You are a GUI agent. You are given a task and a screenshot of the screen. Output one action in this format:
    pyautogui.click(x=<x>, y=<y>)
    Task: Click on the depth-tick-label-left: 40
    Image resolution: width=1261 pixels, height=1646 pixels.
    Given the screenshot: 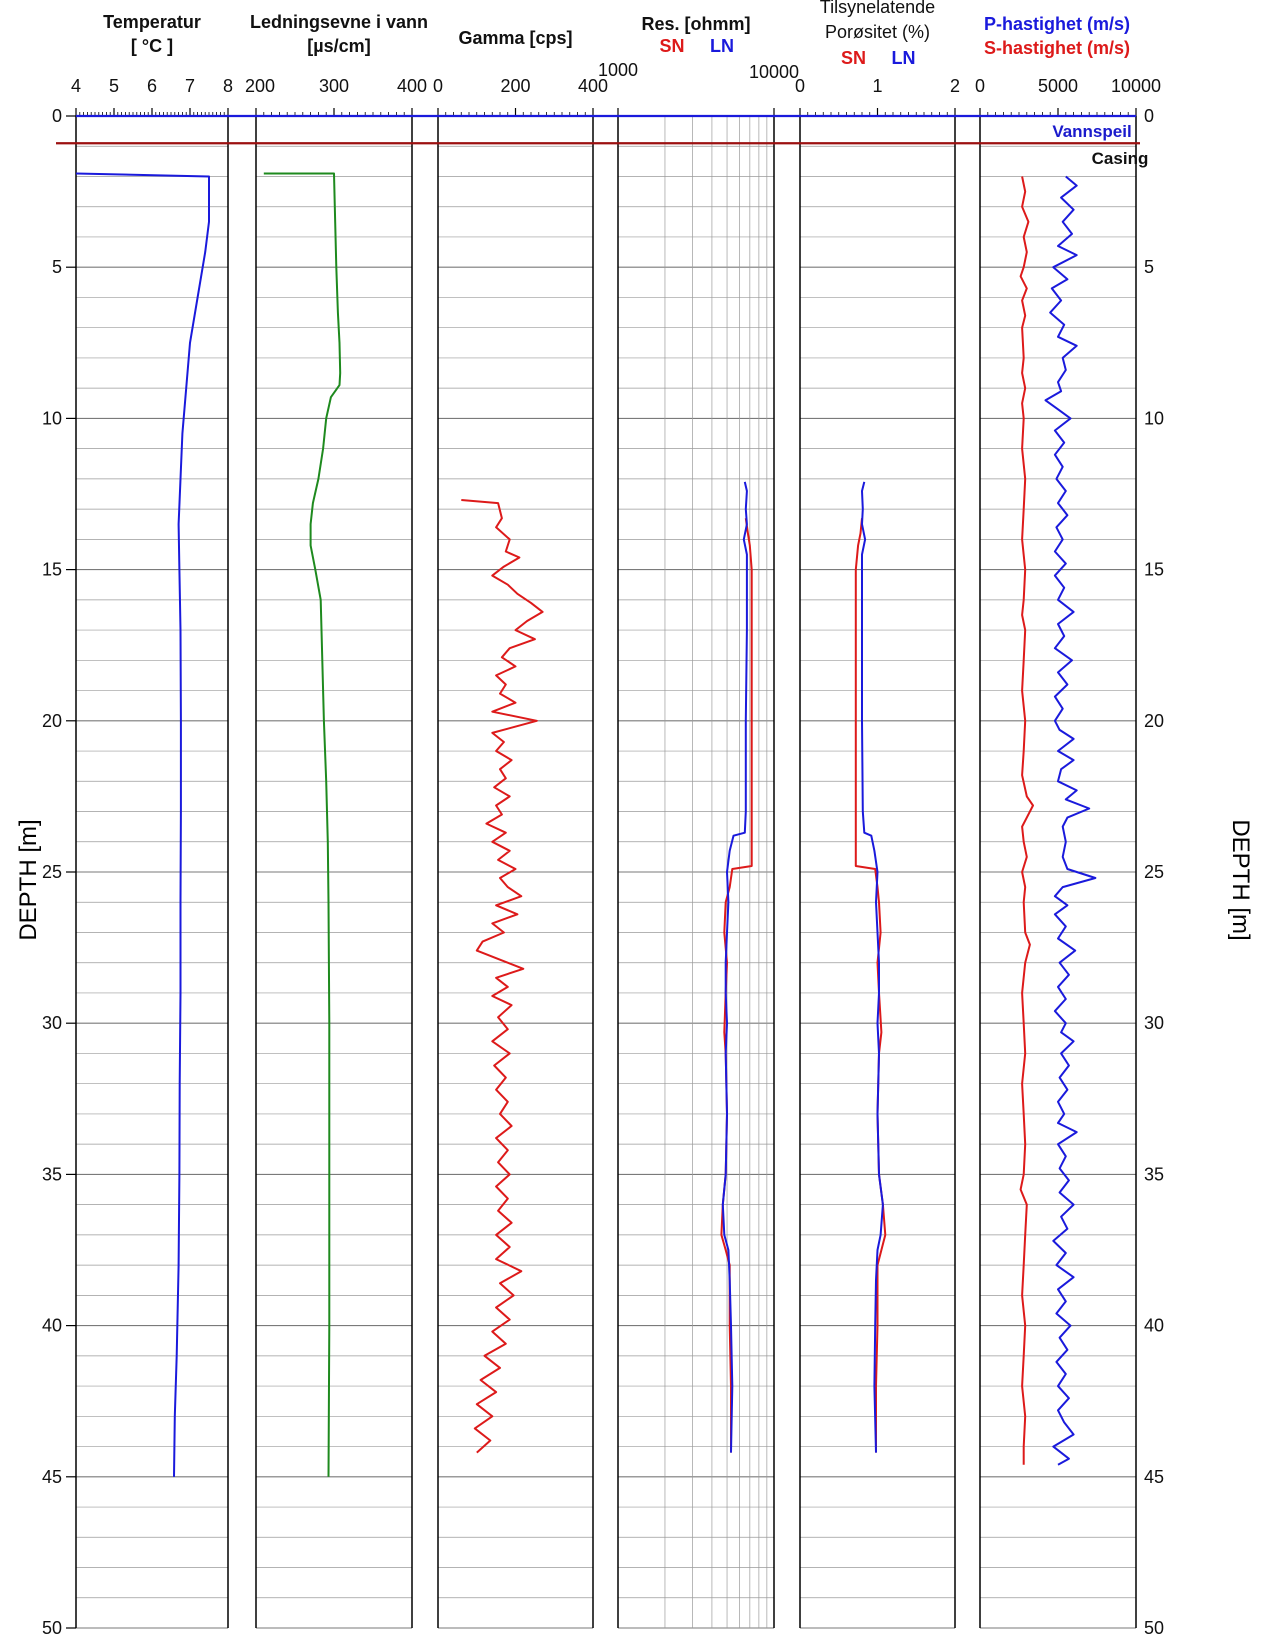 What is the action you would take?
    pyautogui.click(x=52, y=1326)
    